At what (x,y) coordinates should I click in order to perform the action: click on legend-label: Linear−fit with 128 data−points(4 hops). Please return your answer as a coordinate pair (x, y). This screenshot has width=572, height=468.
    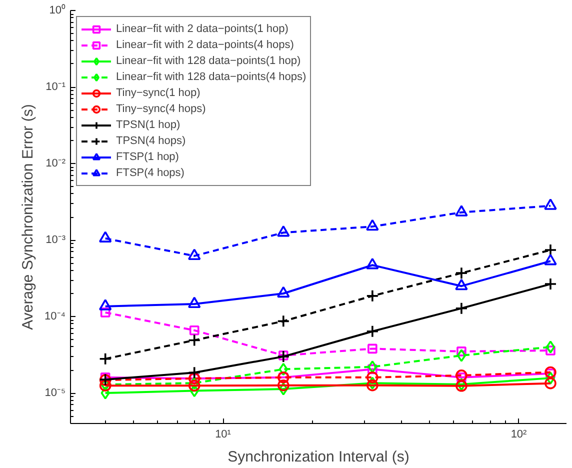
    Looking at the image, I should click on (211, 77).